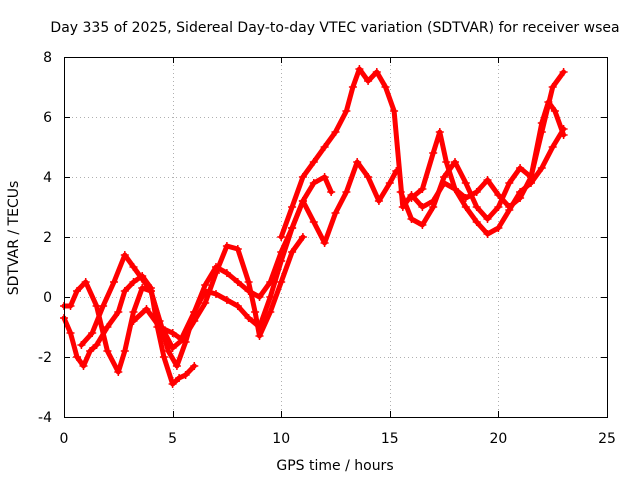 The width and height of the screenshot is (640, 480). What do you see at coordinates (45, 418) in the screenshot?
I see `y-tick-label: -4` at bounding box center [45, 418].